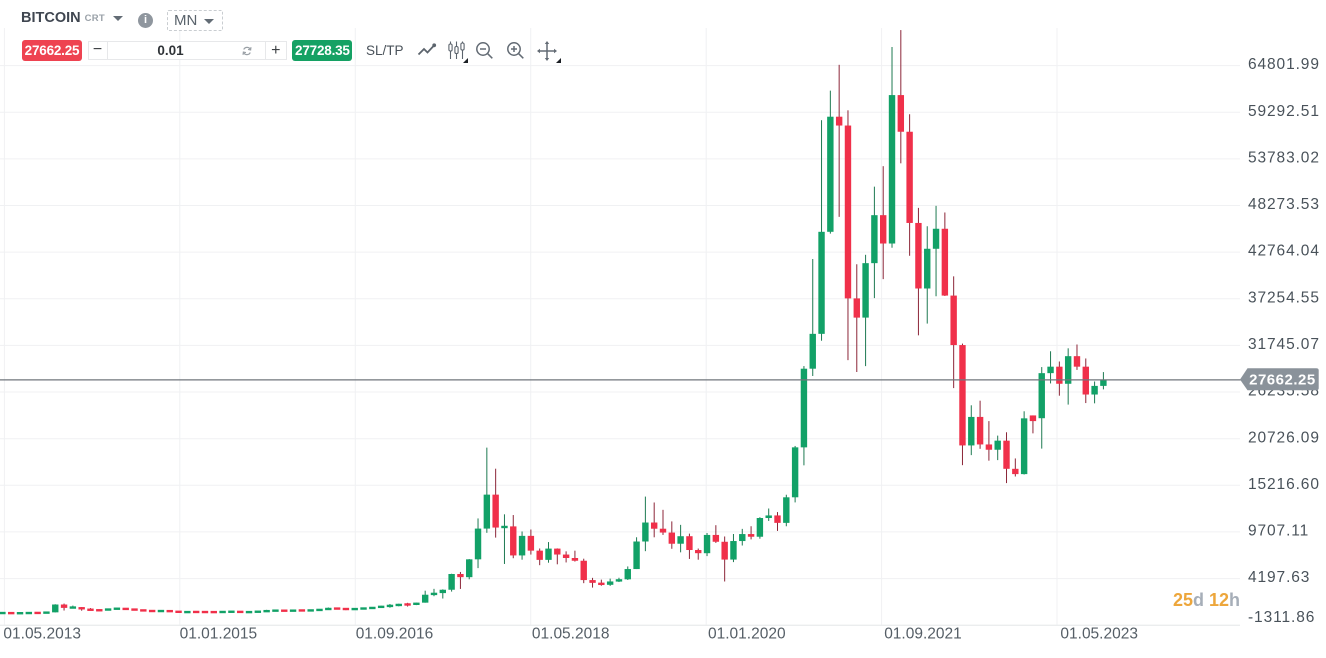 The image size is (1326, 658). I want to click on svg-text: 25d 12h, so click(1206, 600).